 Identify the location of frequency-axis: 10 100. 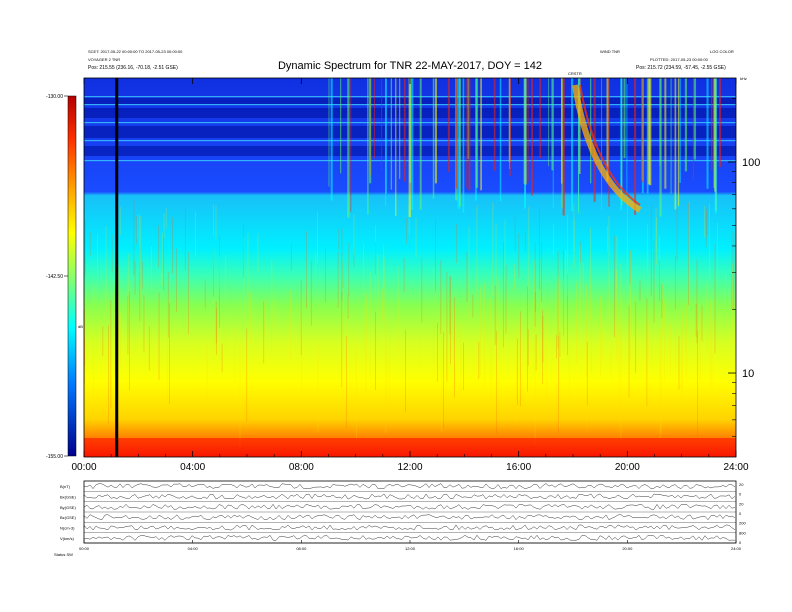
(744, 267).